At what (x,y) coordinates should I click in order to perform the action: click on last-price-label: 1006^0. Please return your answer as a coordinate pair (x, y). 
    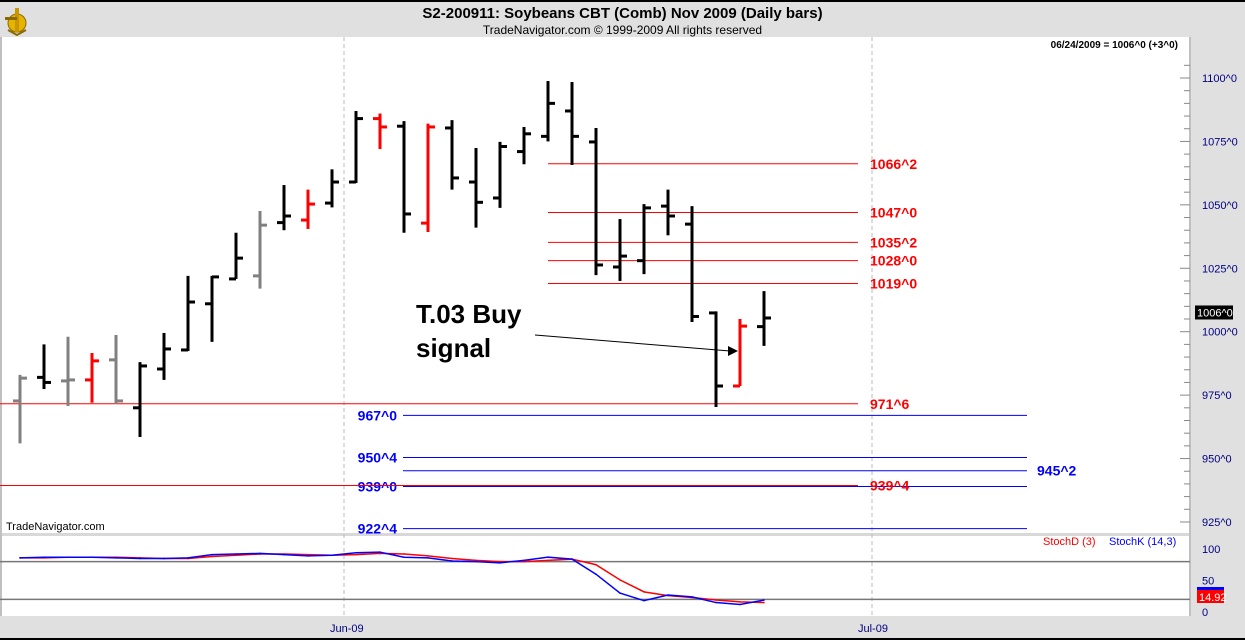
    Looking at the image, I should click on (1215, 313).